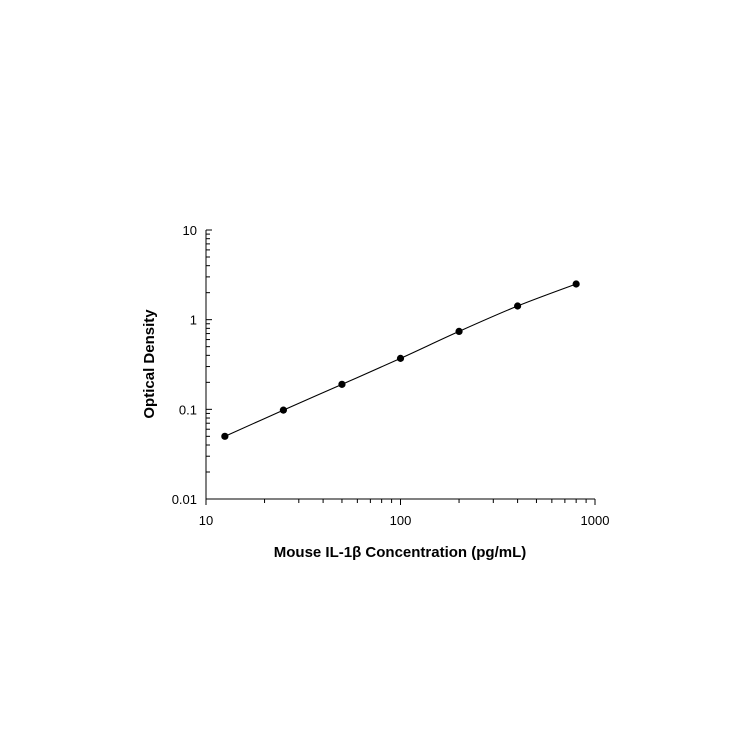 The image size is (750, 755). Describe the element at coordinates (595, 520) in the screenshot. I see `x-tick-label: 1000` at that location.